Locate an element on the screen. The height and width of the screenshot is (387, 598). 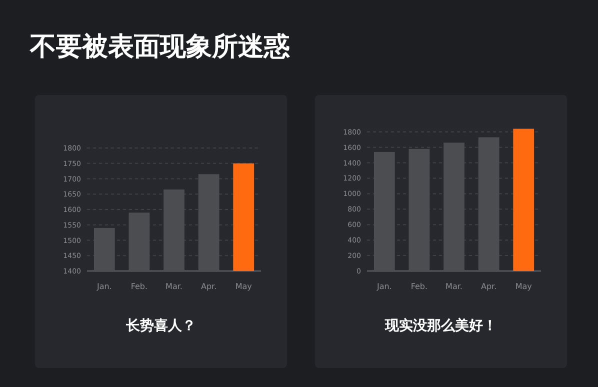
text: 长势喜人？ is located at coordinates (160, 326).